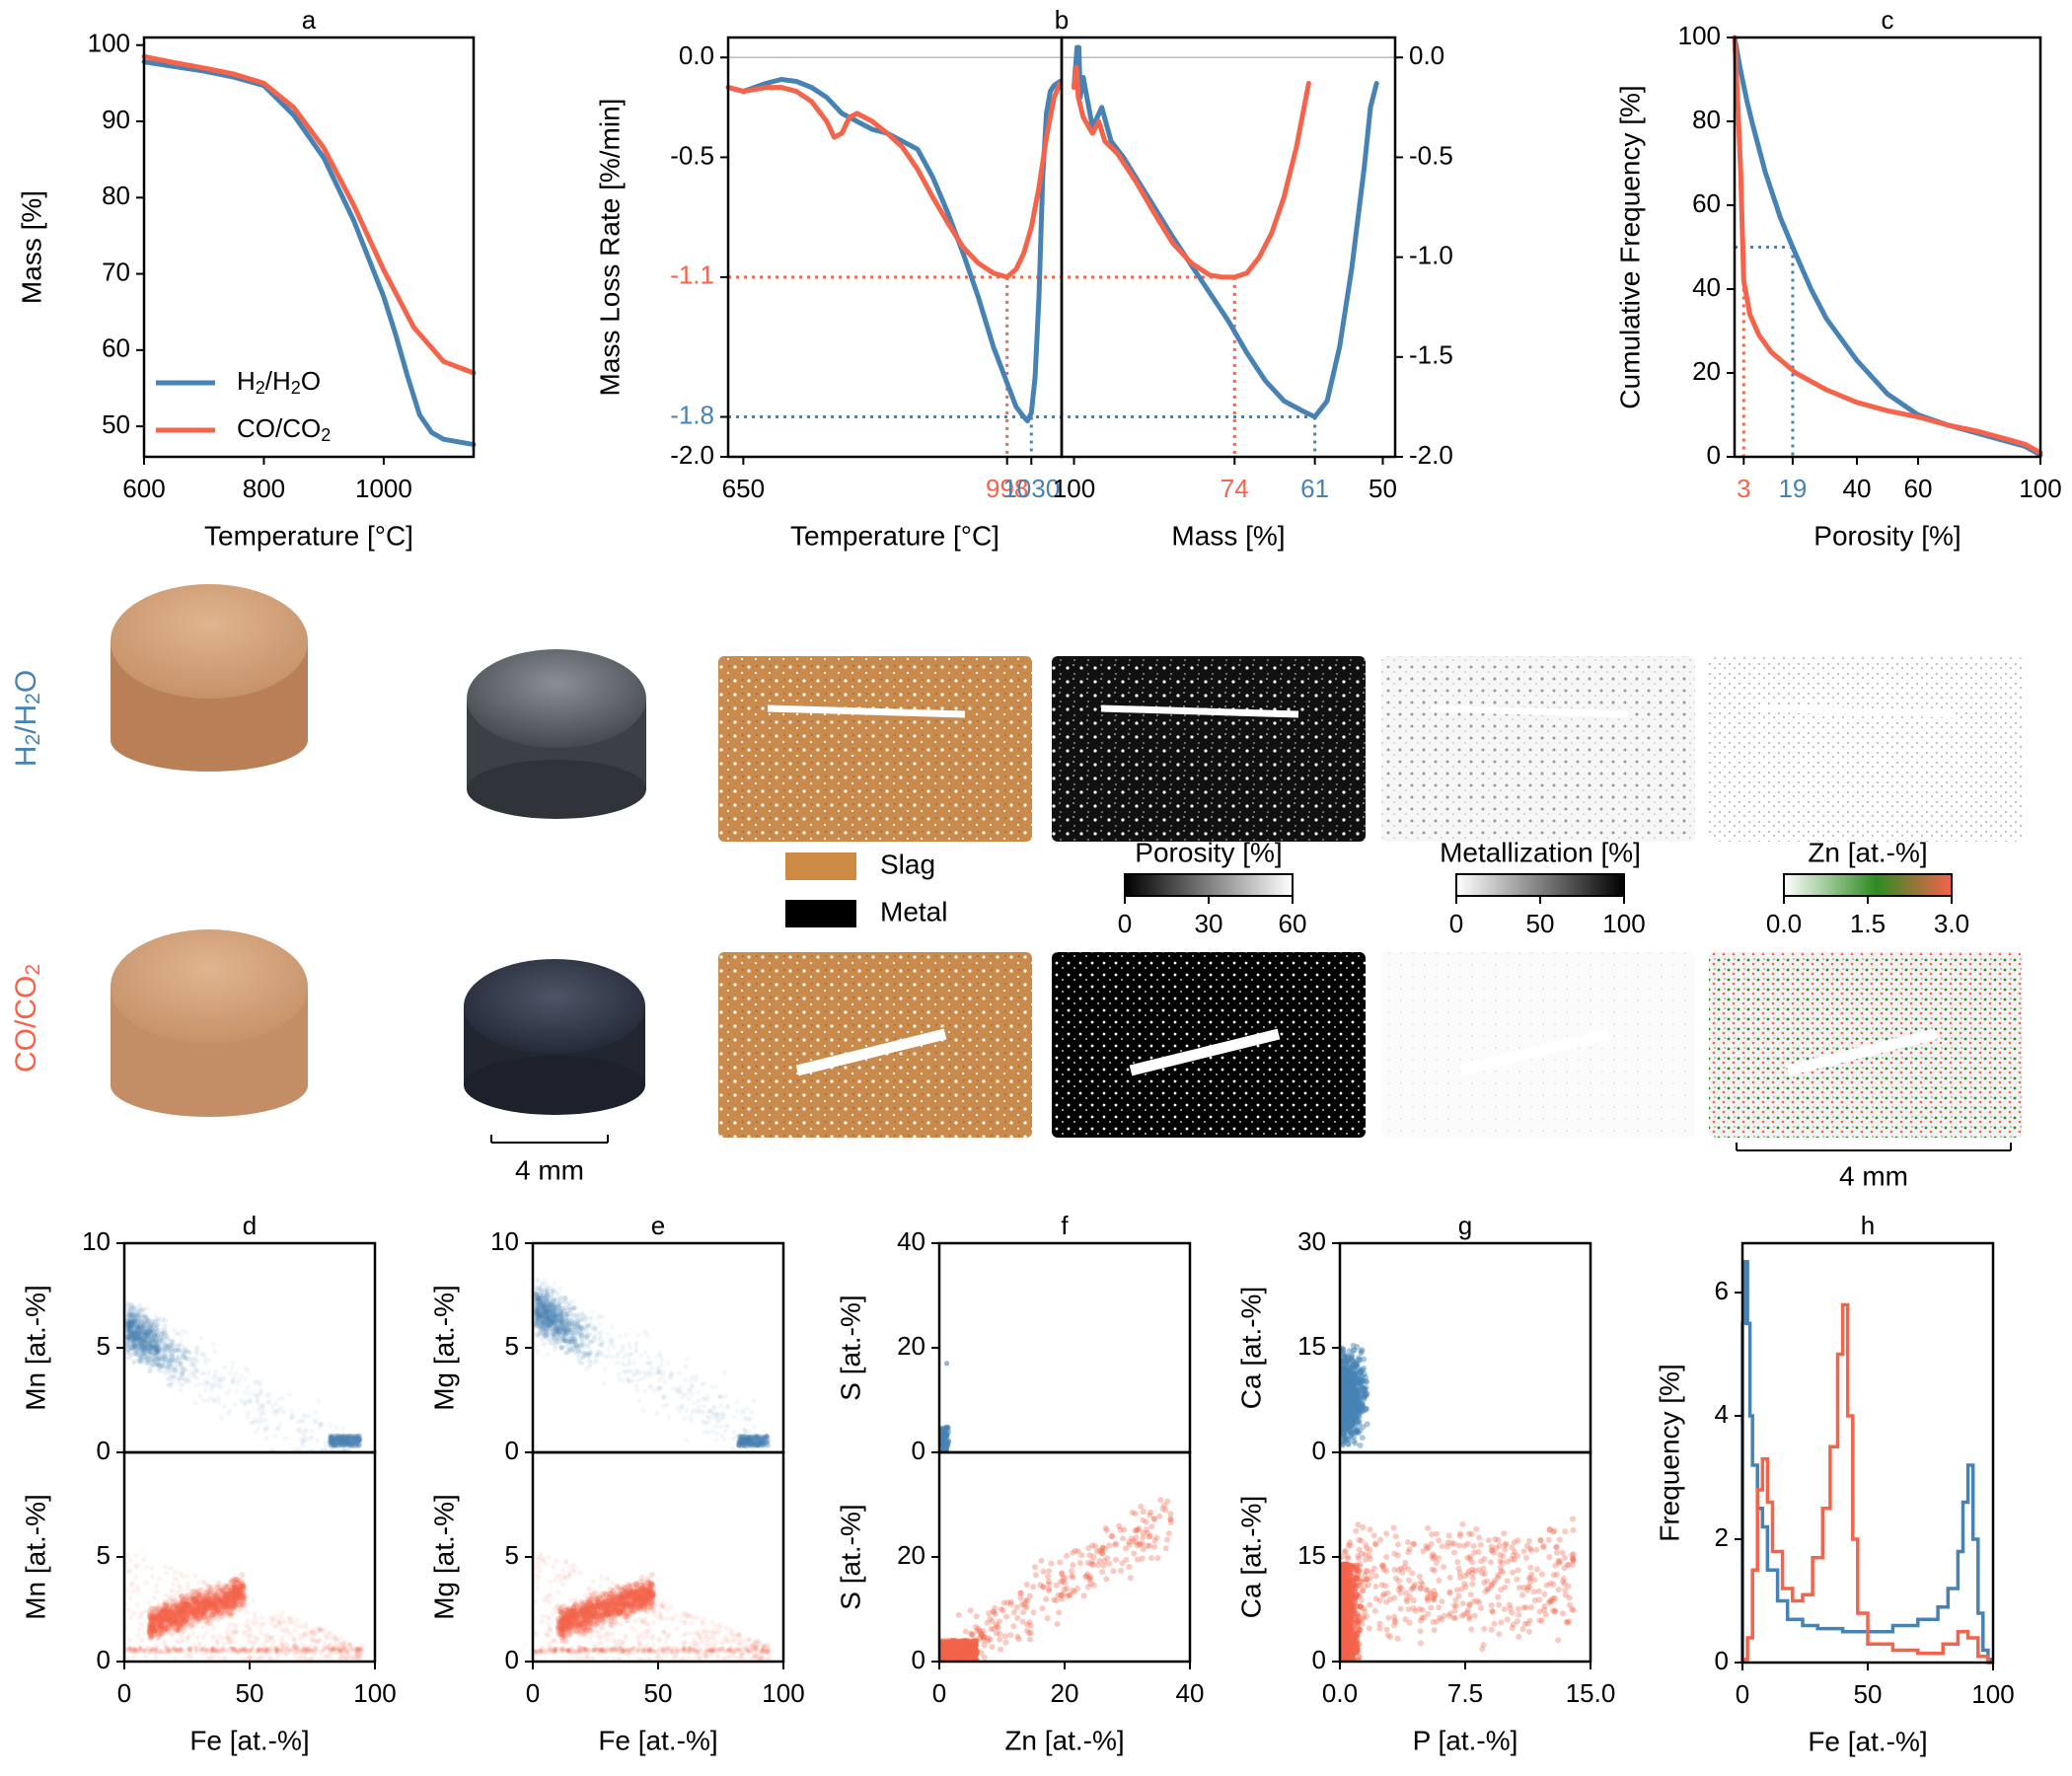 The width and height of the screenshot is (2072, 1776). Describe the element at coordinates (692, 275) in the screenshot. I see `y-tick-label: -1.1` at that location.